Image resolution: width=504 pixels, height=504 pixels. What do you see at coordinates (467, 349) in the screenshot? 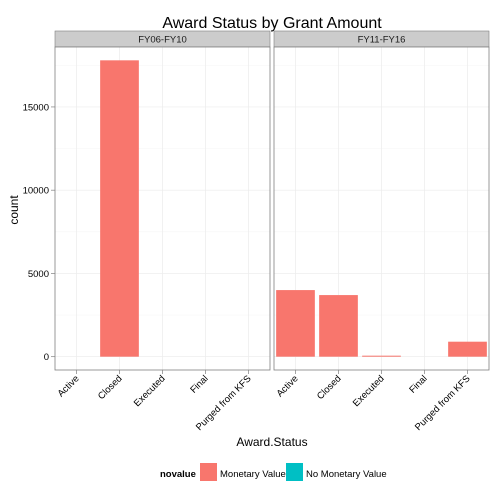
I see `bar-purged-from-kfs` at bounding box center [467, 349].